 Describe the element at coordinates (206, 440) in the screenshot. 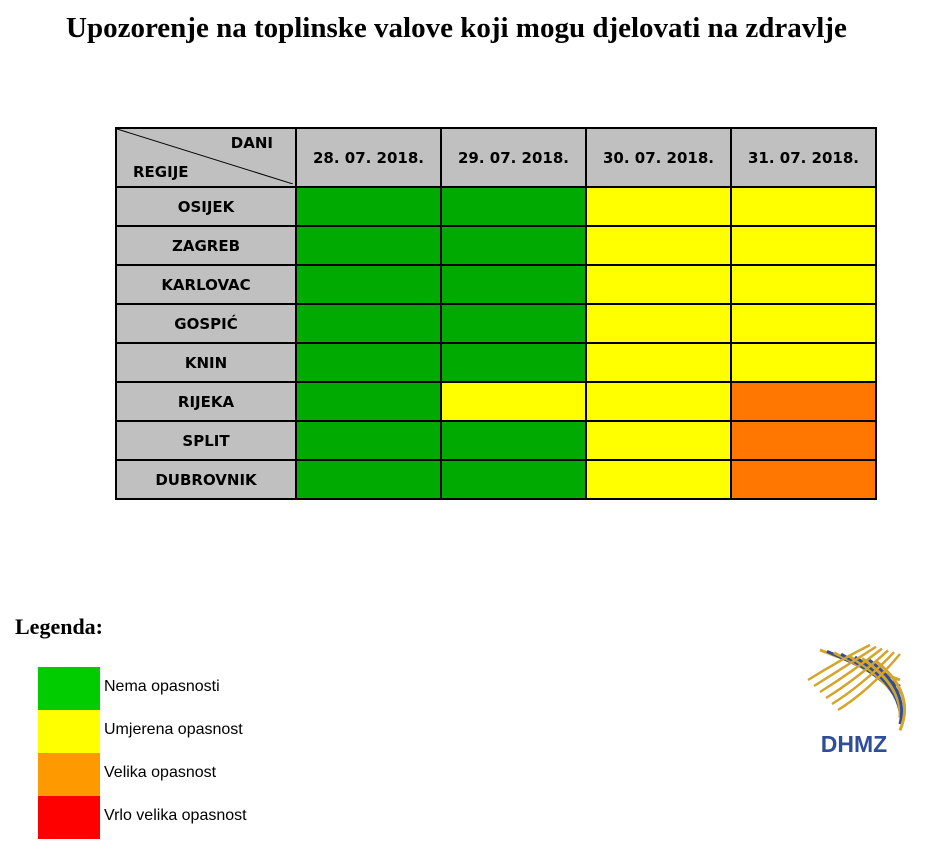

I see `region-name: SPLIT` at that location.